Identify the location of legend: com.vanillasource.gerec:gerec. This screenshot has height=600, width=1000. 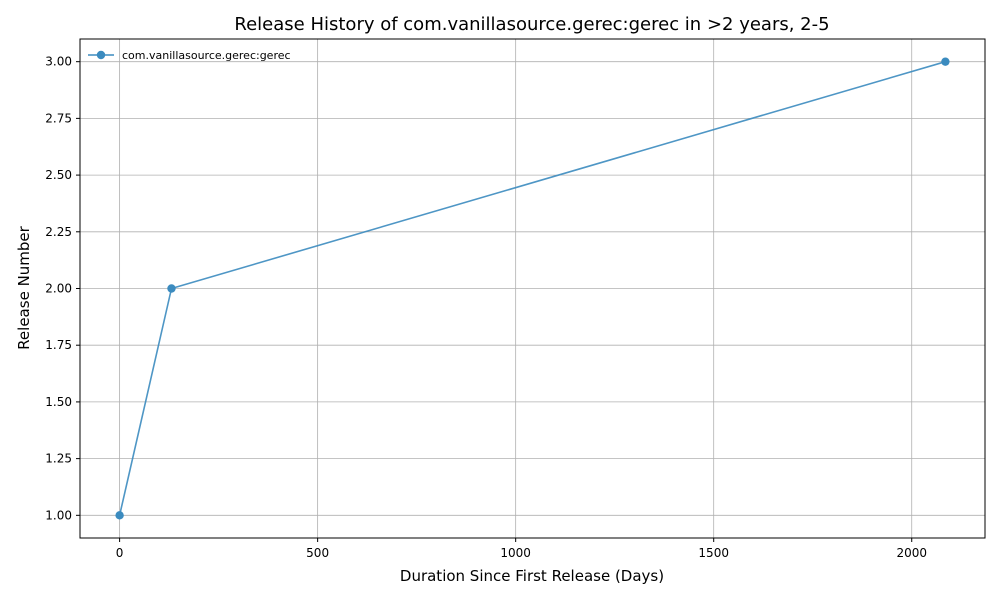
(189, 55).